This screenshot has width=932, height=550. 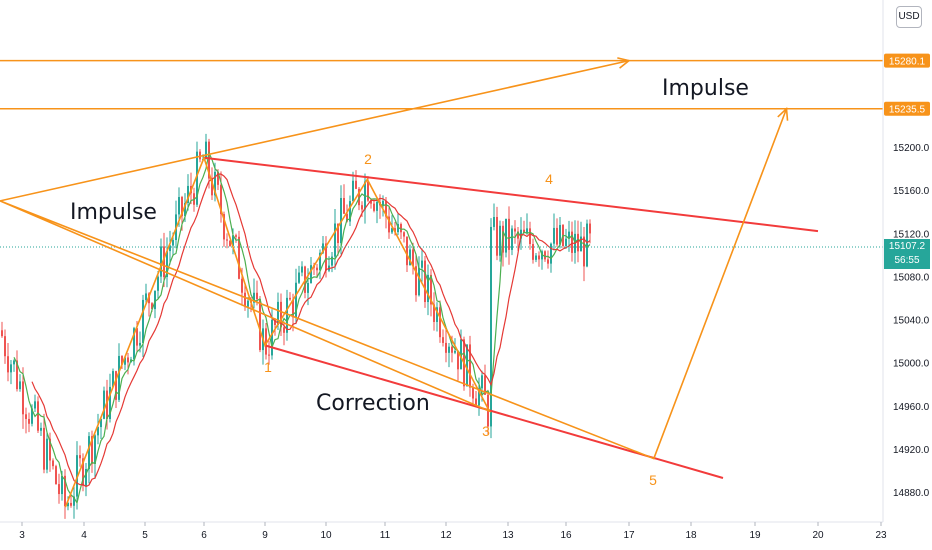 What do you see at coordinates (907, 84) in the screenshot?
I see `level-price-badges: 15280.1 15235.5` at bounding box center [907, 84].